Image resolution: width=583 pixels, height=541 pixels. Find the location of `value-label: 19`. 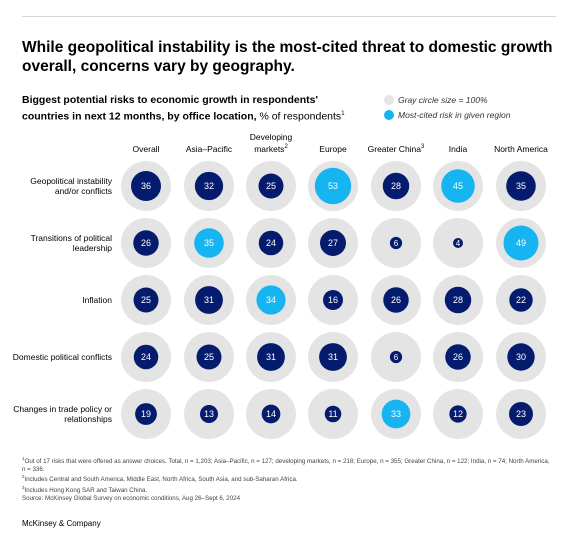

value-label: 19 is located at coordinates (146, 414).